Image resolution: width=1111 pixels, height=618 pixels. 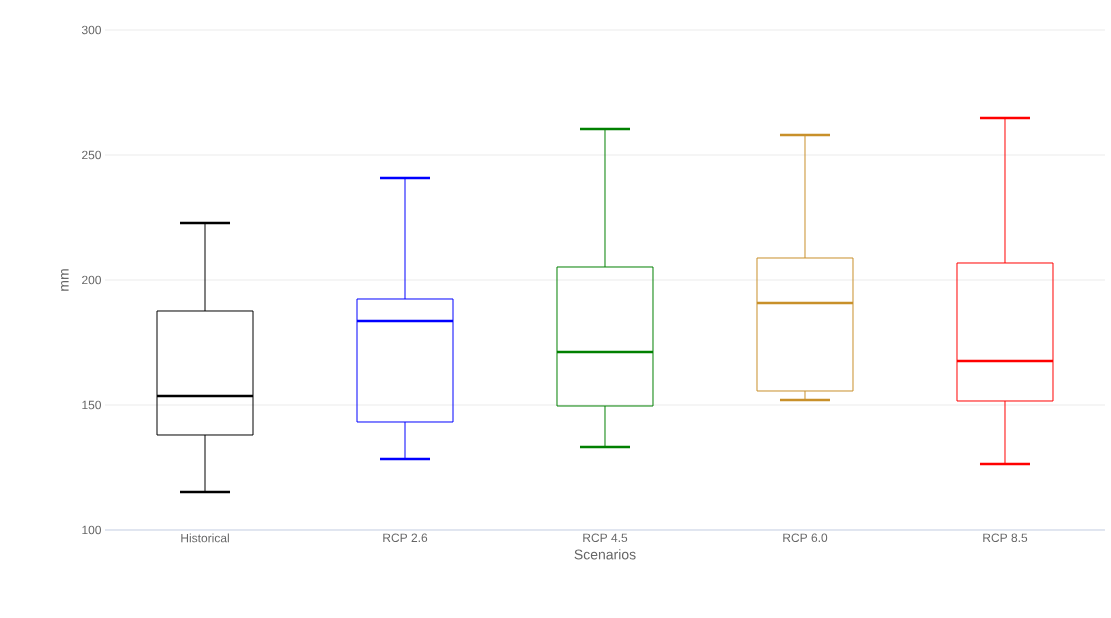 What do you see at coordinates (205, 538) in the screenshot?
I see `x-tick-label: Historical` at bounding box center [205, 538].